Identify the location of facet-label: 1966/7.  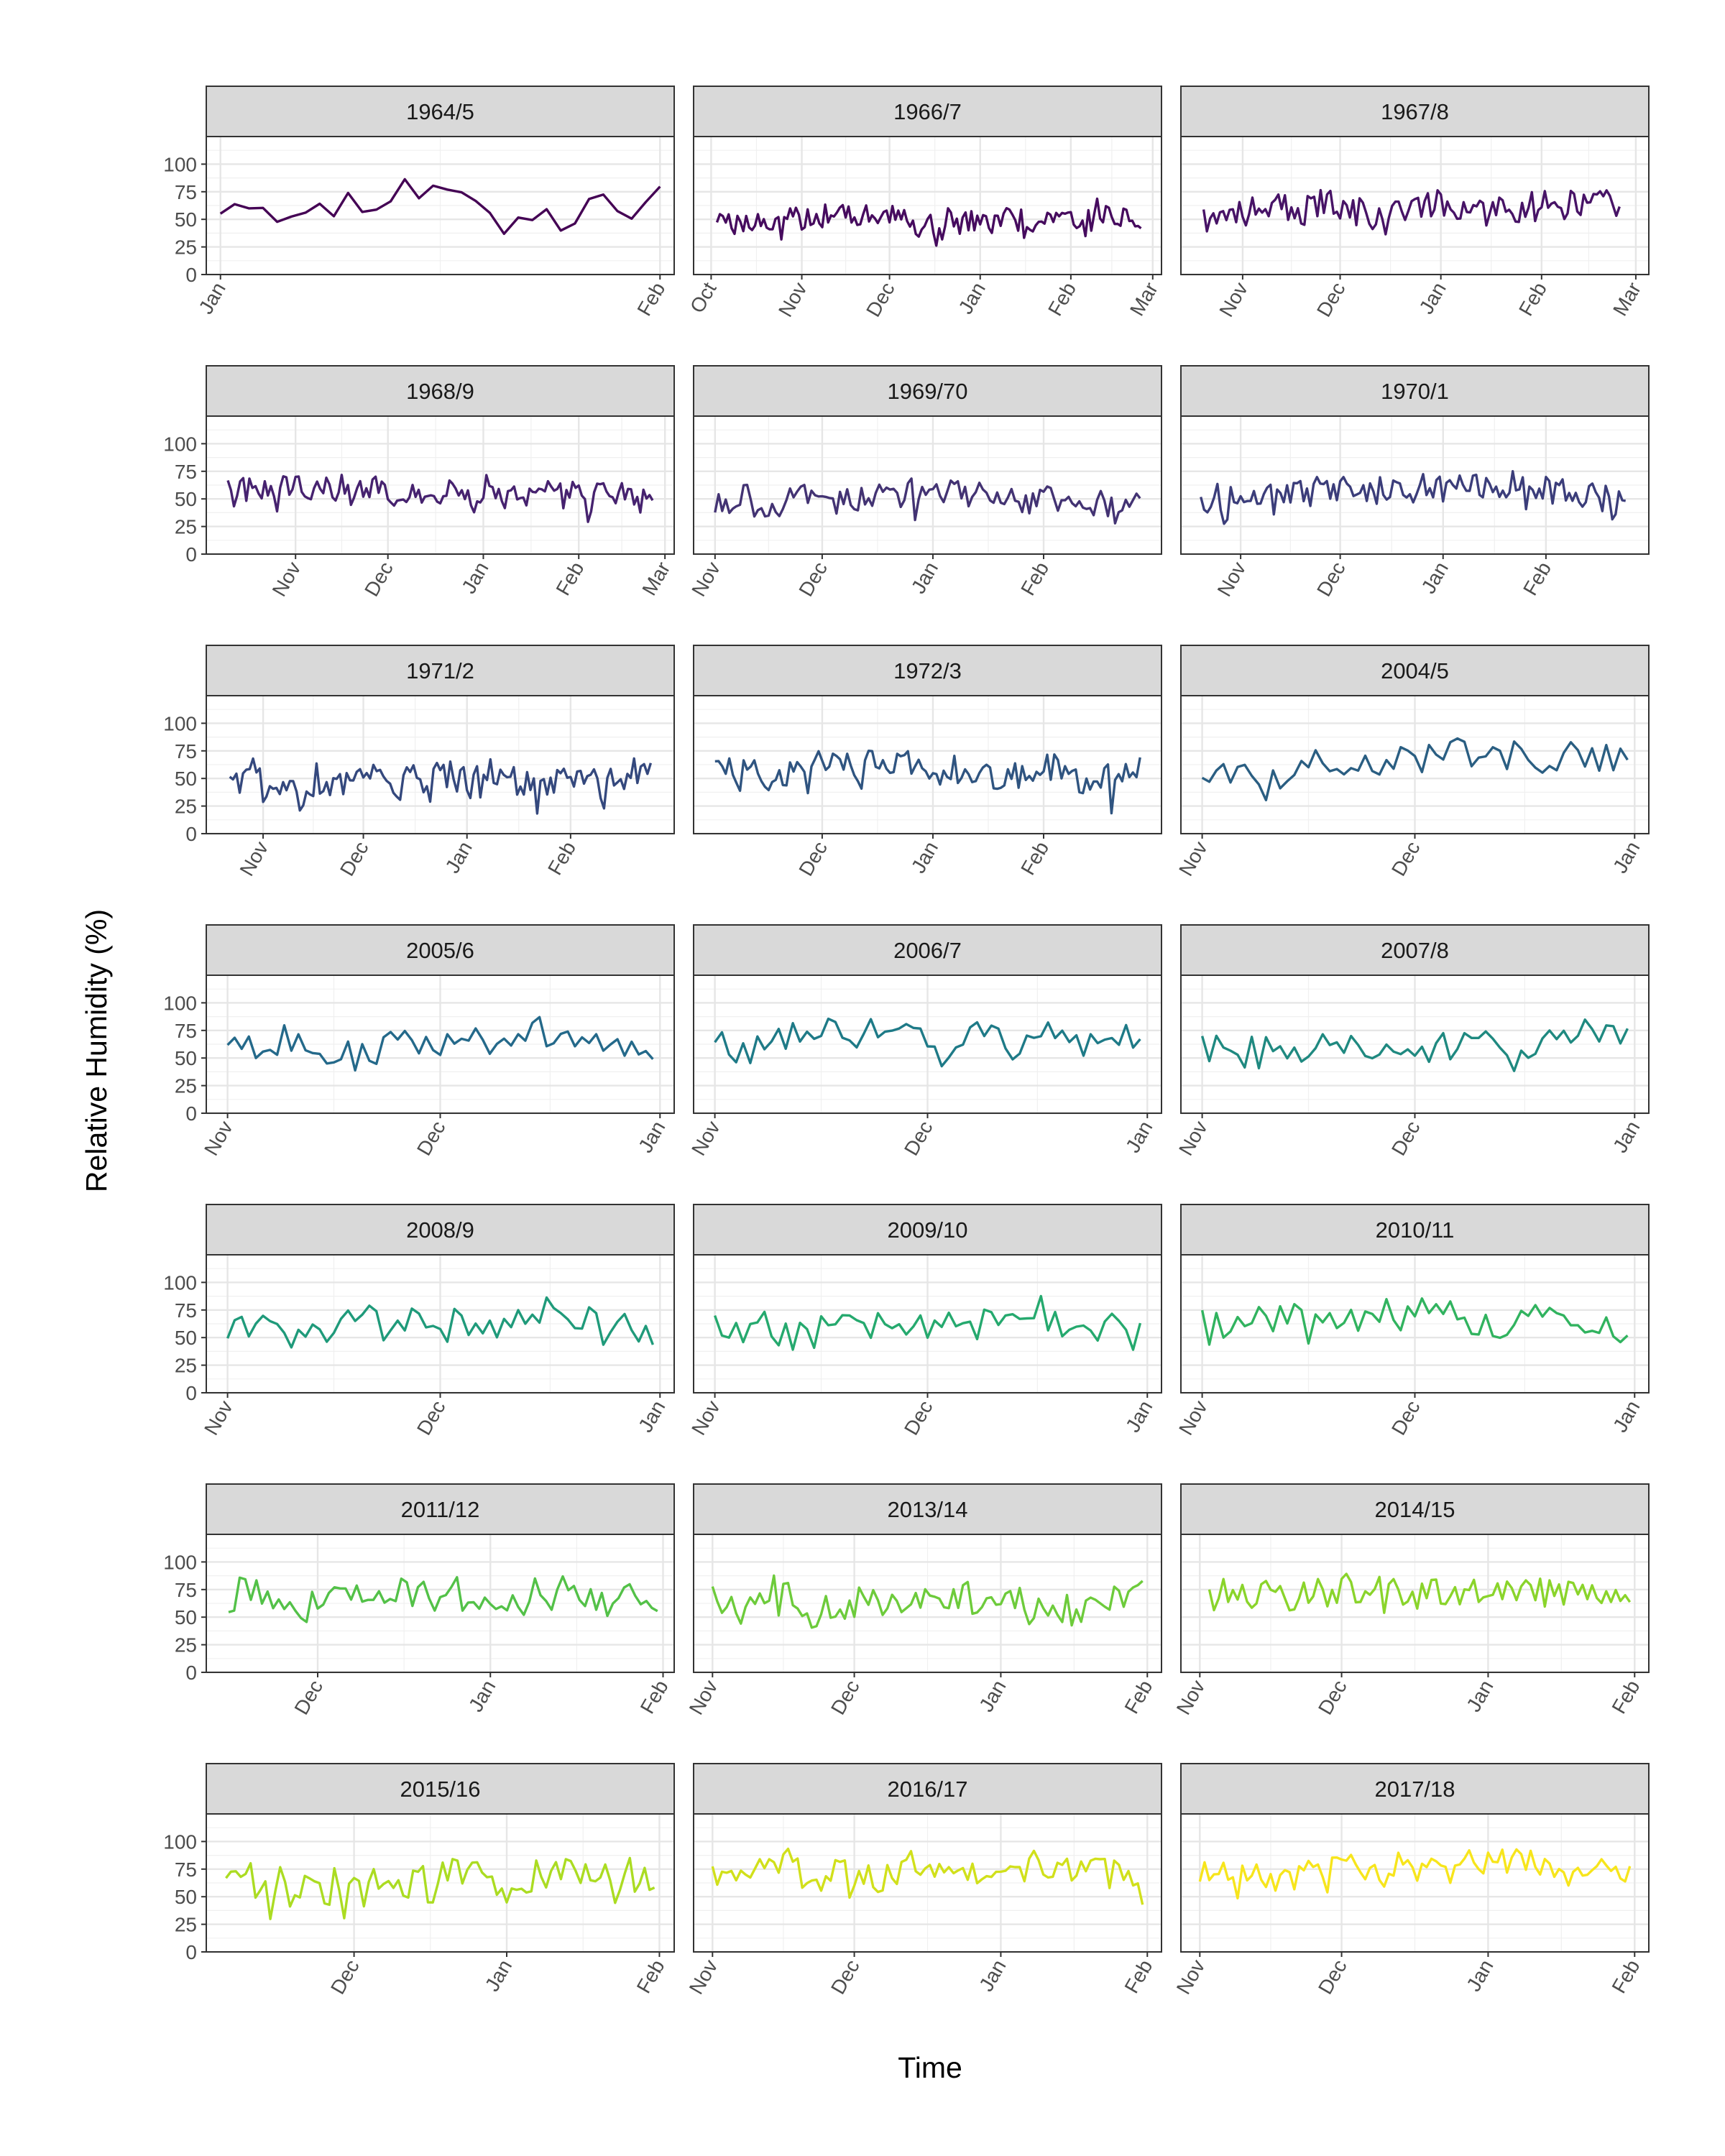
(927, 111).